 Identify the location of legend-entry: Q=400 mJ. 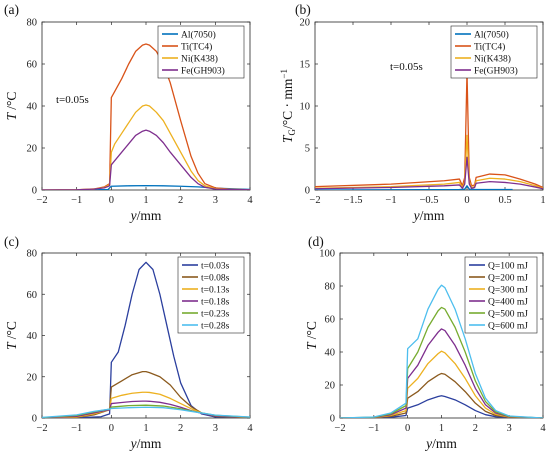
(508, 302).